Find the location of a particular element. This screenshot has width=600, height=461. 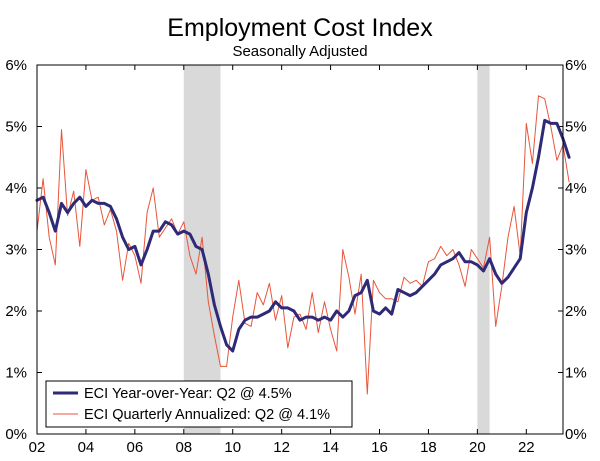

y-tick-label-left-2: 2% is located at coordinates (16, 311).